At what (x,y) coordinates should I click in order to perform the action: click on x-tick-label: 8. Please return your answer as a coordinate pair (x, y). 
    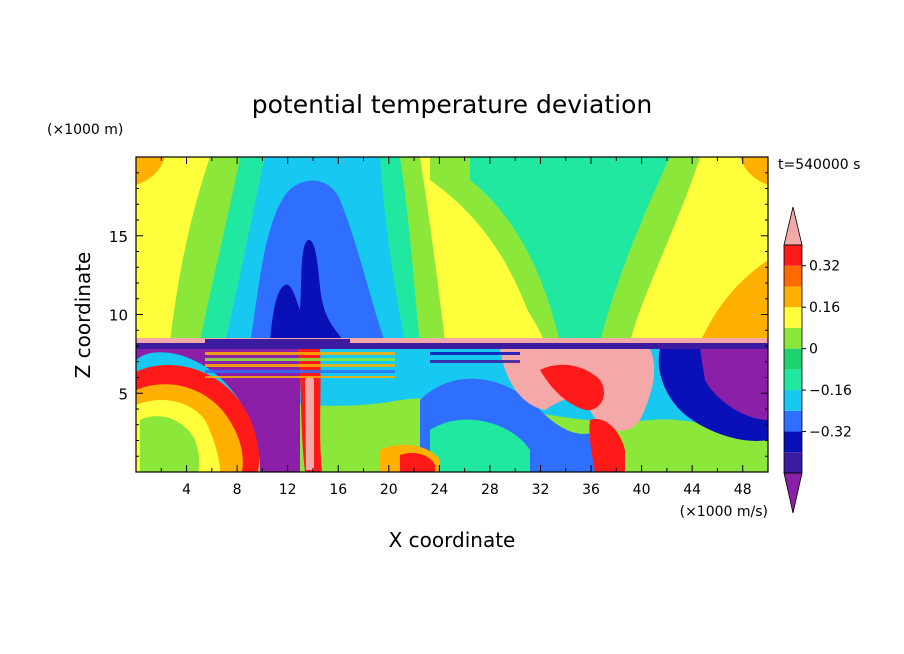
    Looking at the image, I should click on (237, 490).